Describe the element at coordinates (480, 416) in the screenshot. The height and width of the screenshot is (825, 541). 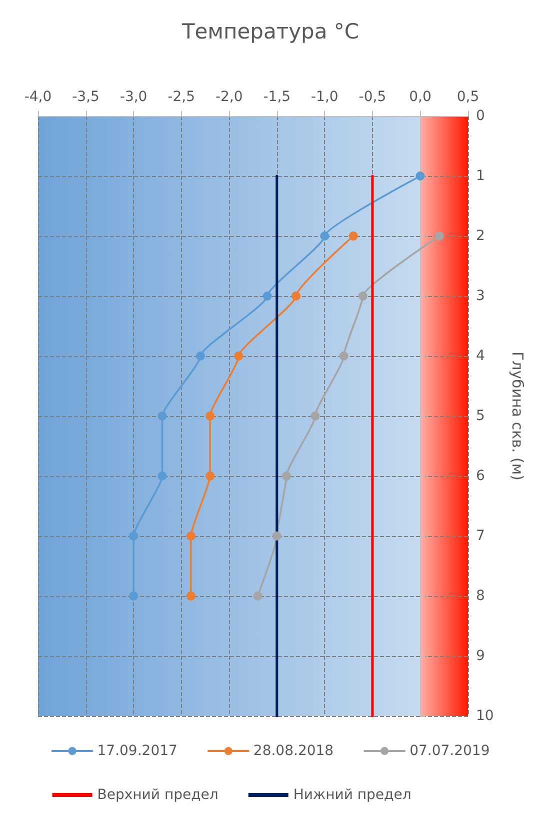
I see `y-tick-label: 5` at that location.